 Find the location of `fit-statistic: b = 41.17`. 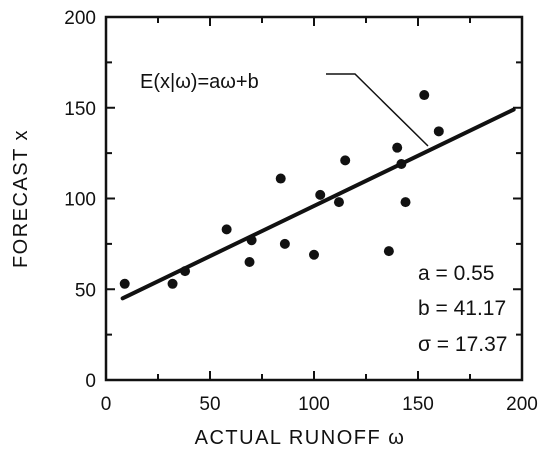

fit-statistic: b = 41.17 is located at coordinates (462, 308).